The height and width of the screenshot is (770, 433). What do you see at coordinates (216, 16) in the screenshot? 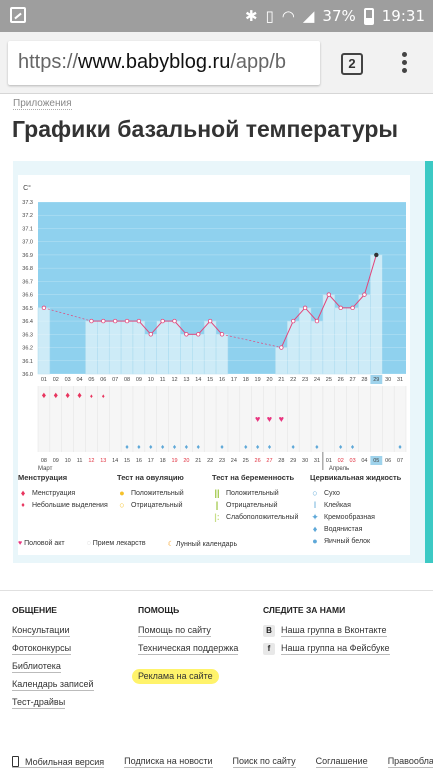
I see `status-bar: ✱ ▯ ◠ ◢ 37% 19:31` at bounding box center [216, 16].